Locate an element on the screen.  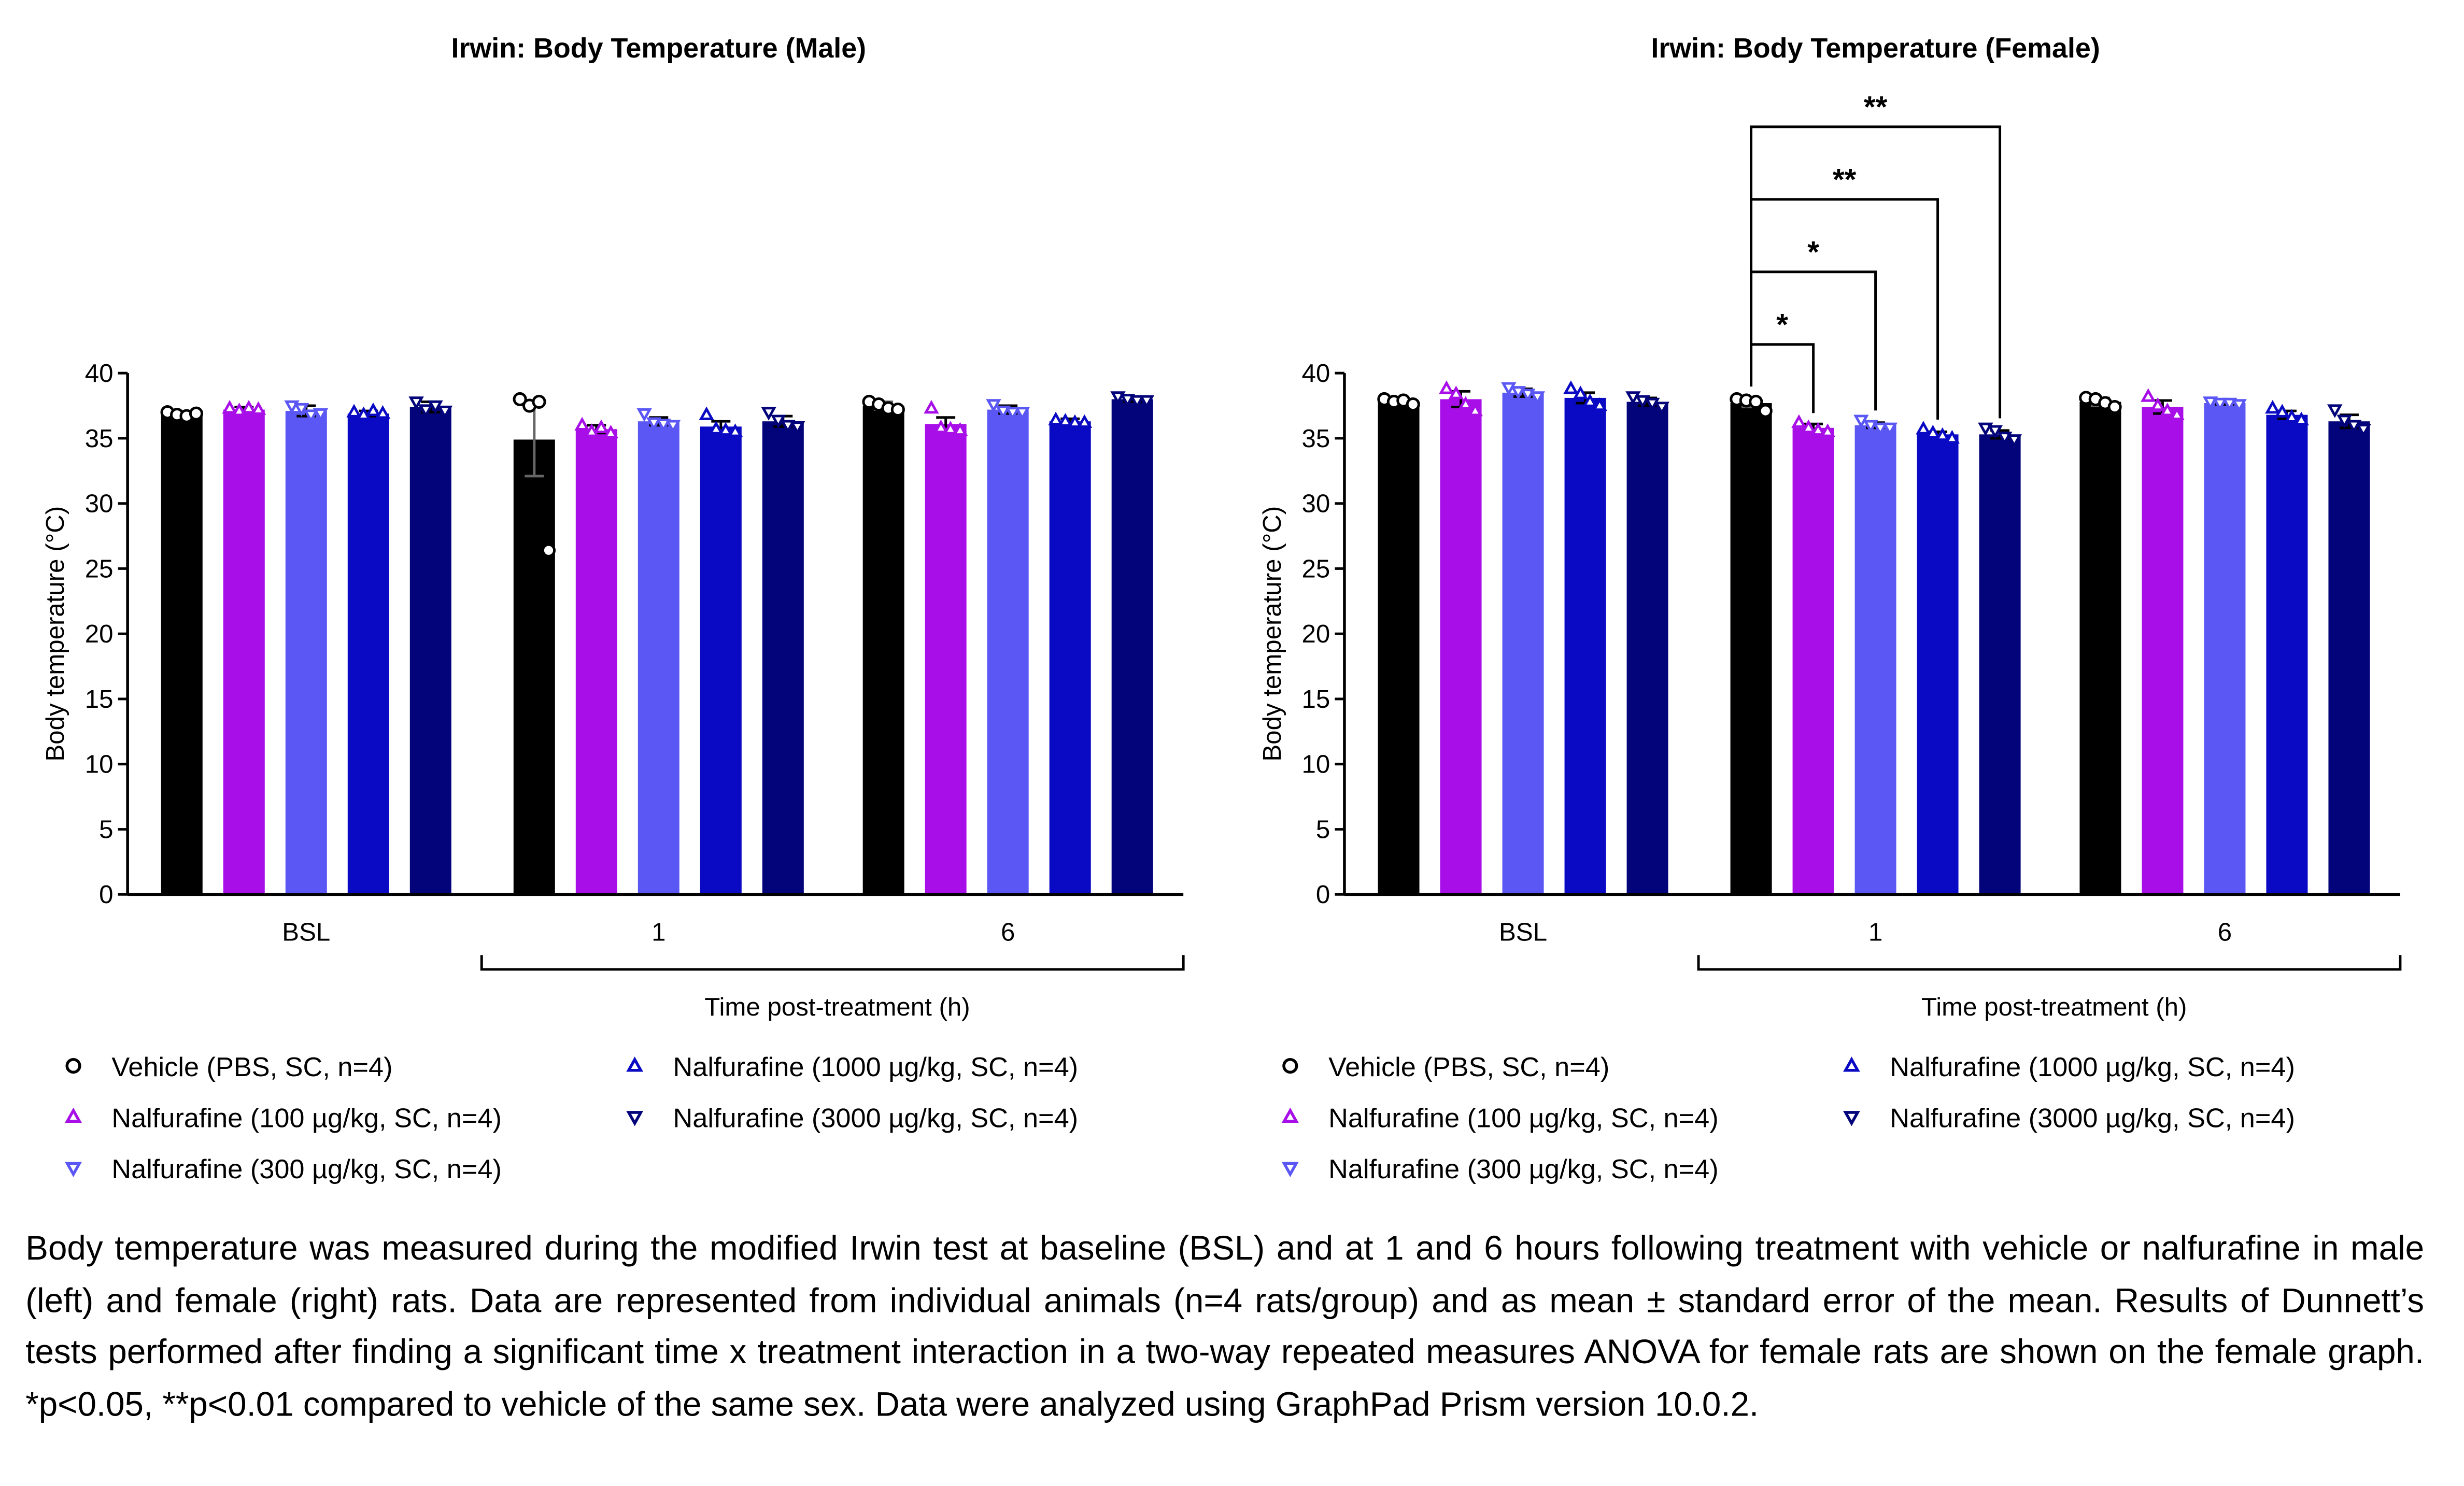
x-tick-label: 6 is located at coordinates (2225, 932).